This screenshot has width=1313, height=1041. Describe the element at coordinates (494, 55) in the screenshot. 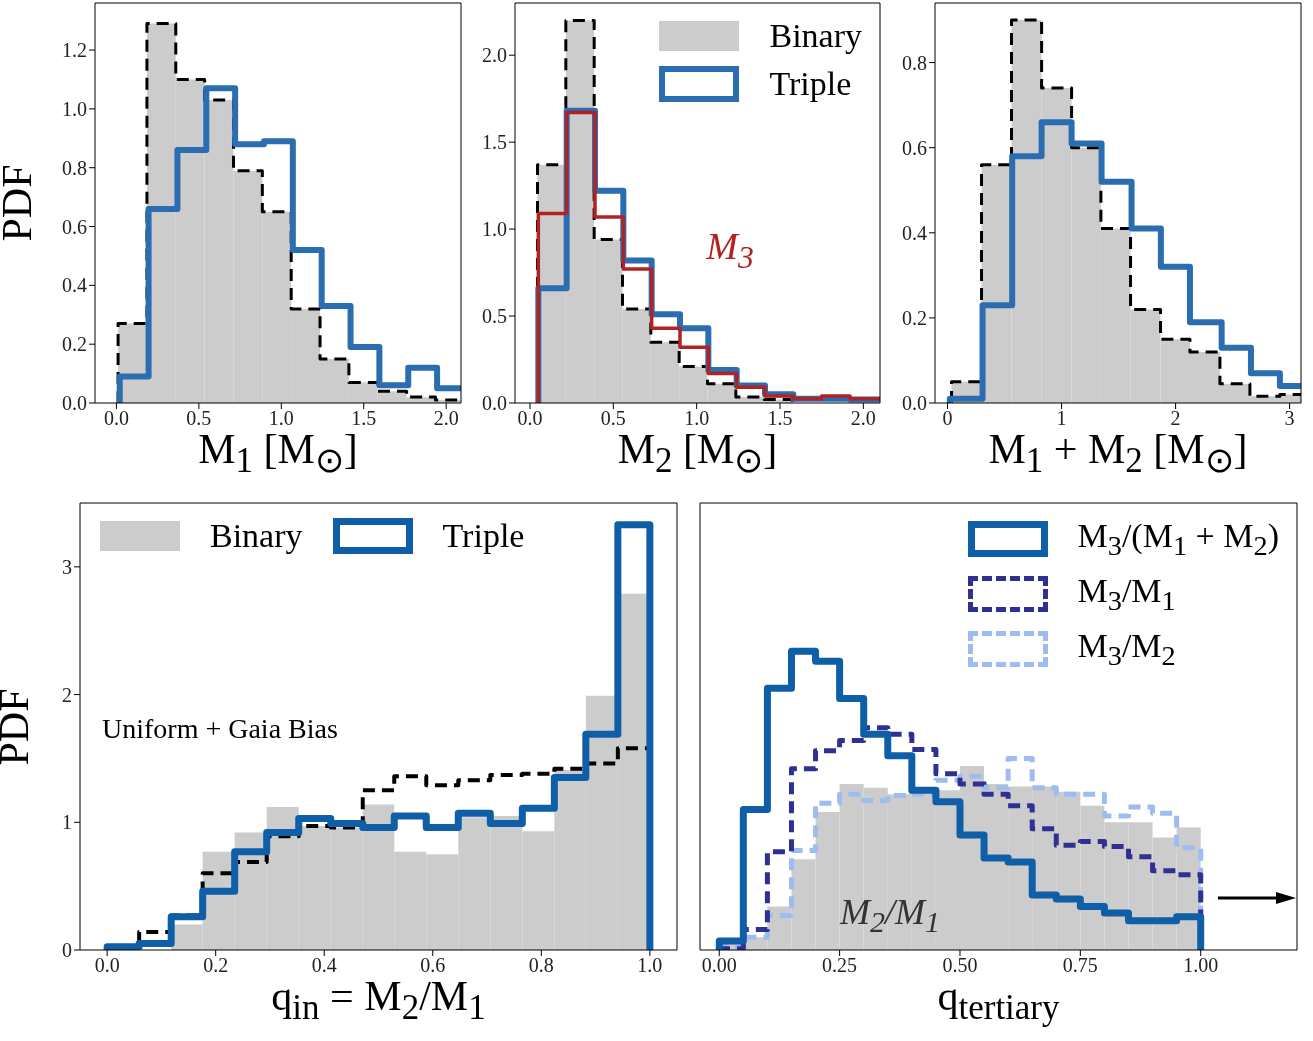

I see `y-tick-label: 2.0` at that location.